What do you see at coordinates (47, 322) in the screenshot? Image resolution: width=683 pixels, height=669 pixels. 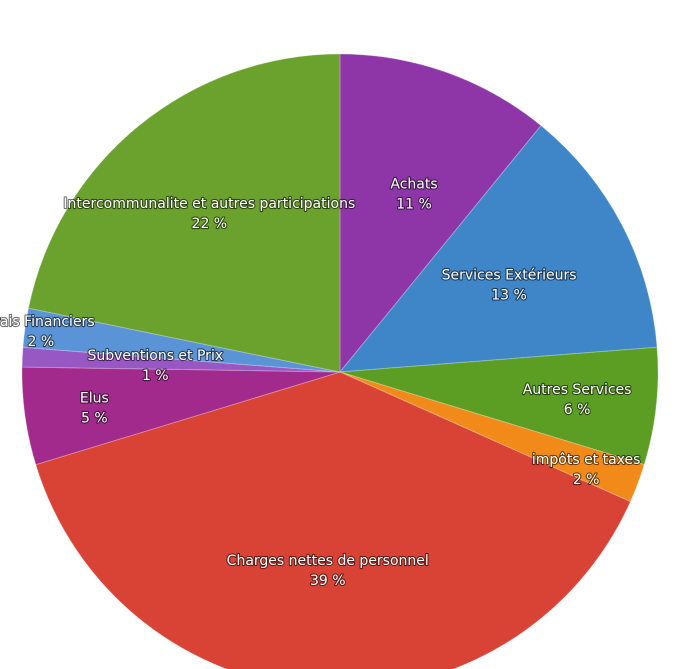 I see `slice-label-frais-financiers: Frais Financiers` at bounding box center [47, 322].